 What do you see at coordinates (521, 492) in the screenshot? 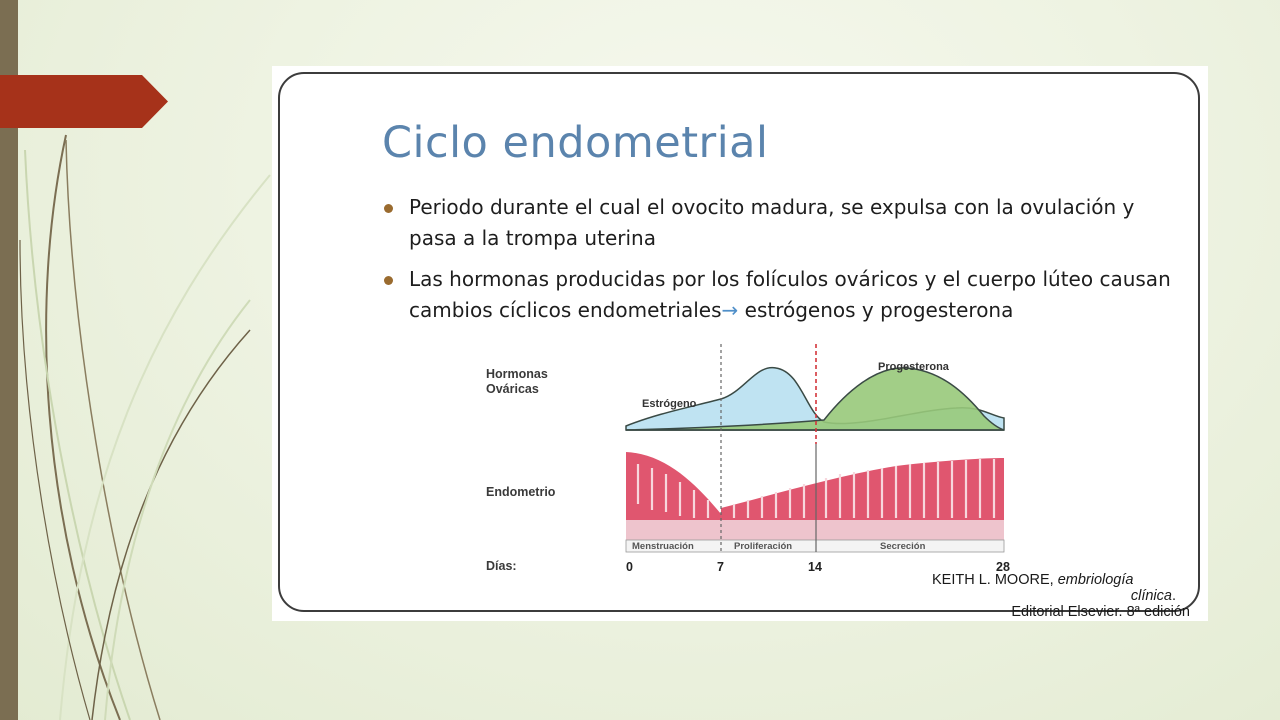
I see `label-endometrium: Endometrio` at bounding box center [521, 492].